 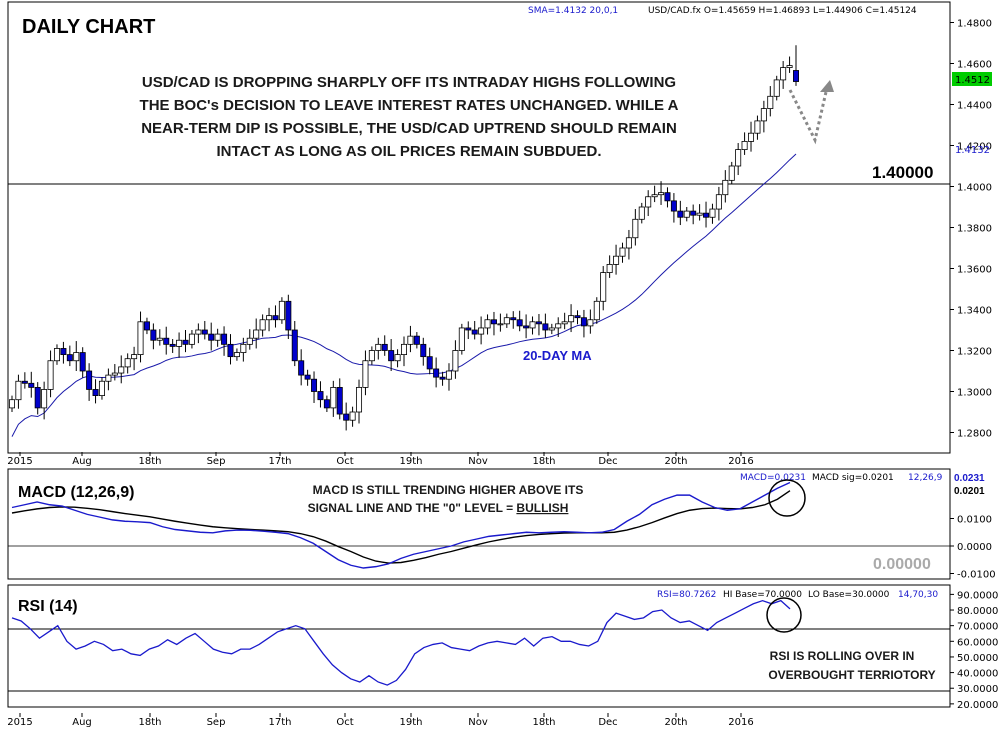 What do you see at coordinates (216, 722) in the screenshot?
I see `x-tick-label: Sep` at bounding box center [216, 722].